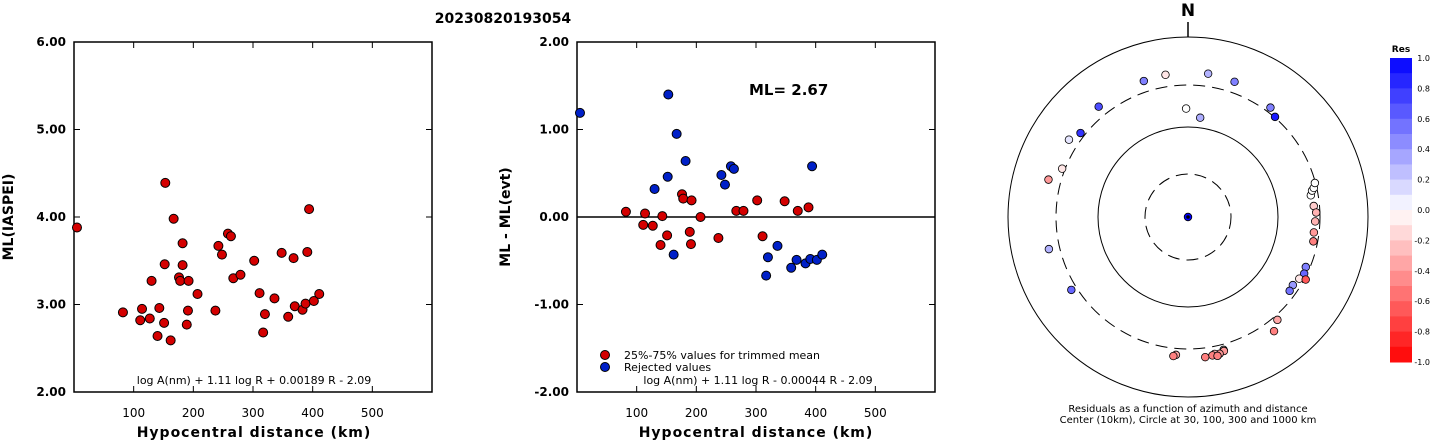 Image resolution: width=1437 pixels, height=441 pixels. What do you see at coordinates (722, 355) in the screenshot?
I see `legend-label-trimmed: 25%-75% values for trimmed mean` at bounding box center [722, 355].